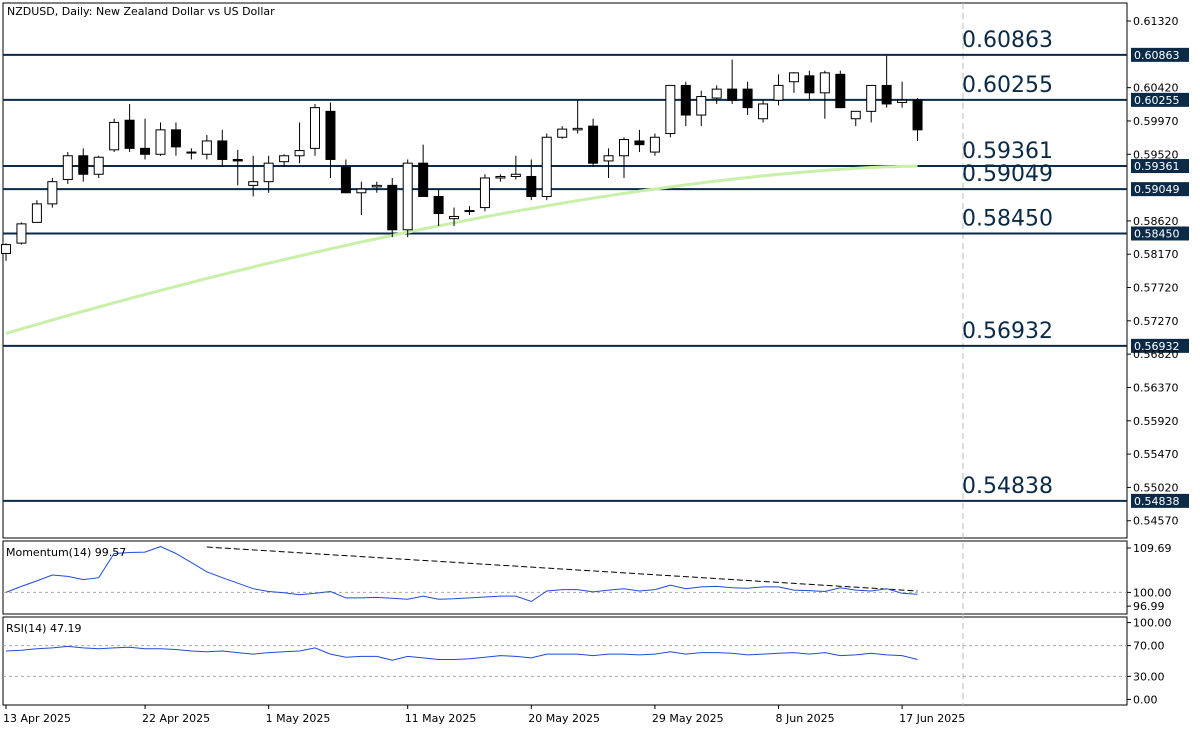 The height and width of the screenshot is (730, 1200). What do you see at coordinates (1156, 221) in the screenshot?
I see `price-tick-label: 0.58620` at bounding box center [1156, 221].